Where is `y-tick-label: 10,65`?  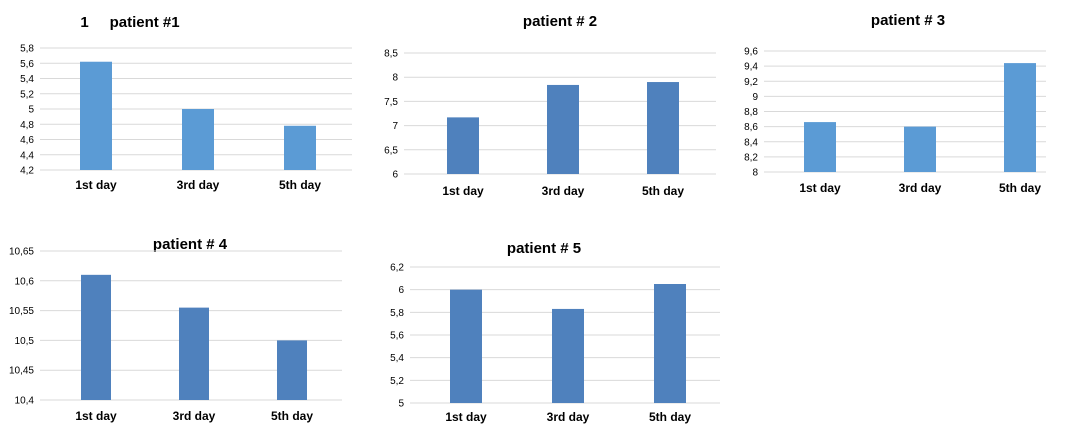
y-tick-label: 10,65 is located at coordinates (21, 252).